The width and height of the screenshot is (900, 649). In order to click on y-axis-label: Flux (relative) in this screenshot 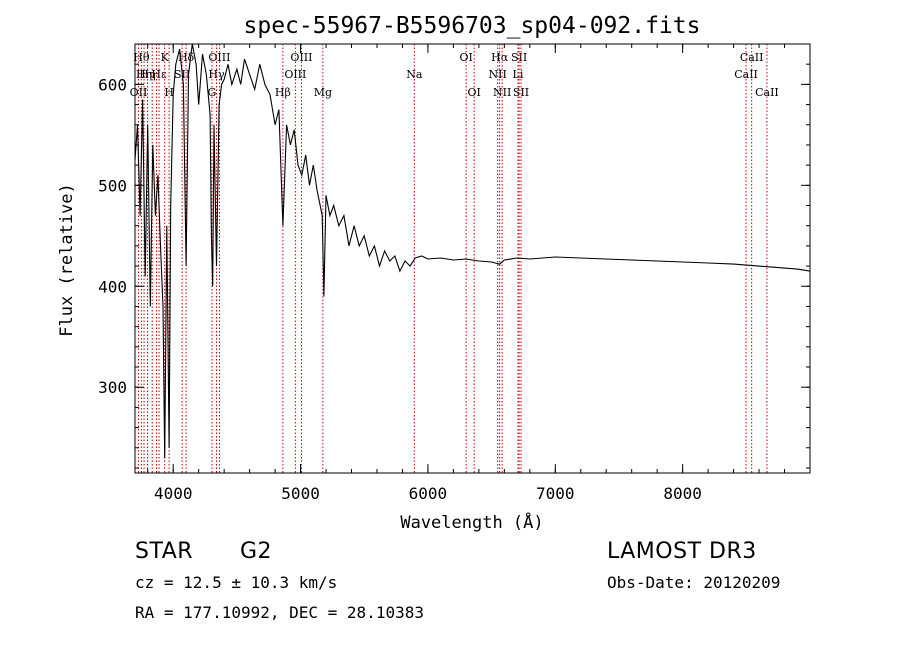, I will do `click(67, 260)`.